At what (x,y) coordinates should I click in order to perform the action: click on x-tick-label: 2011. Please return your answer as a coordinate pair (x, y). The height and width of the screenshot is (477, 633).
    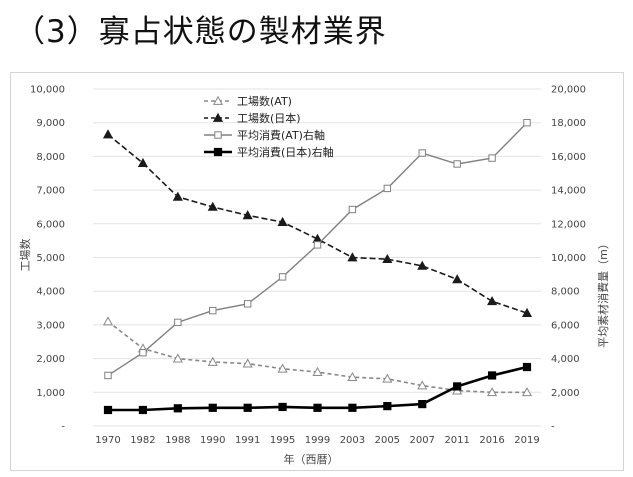
    Looking at the image, I should click on (456, 440).